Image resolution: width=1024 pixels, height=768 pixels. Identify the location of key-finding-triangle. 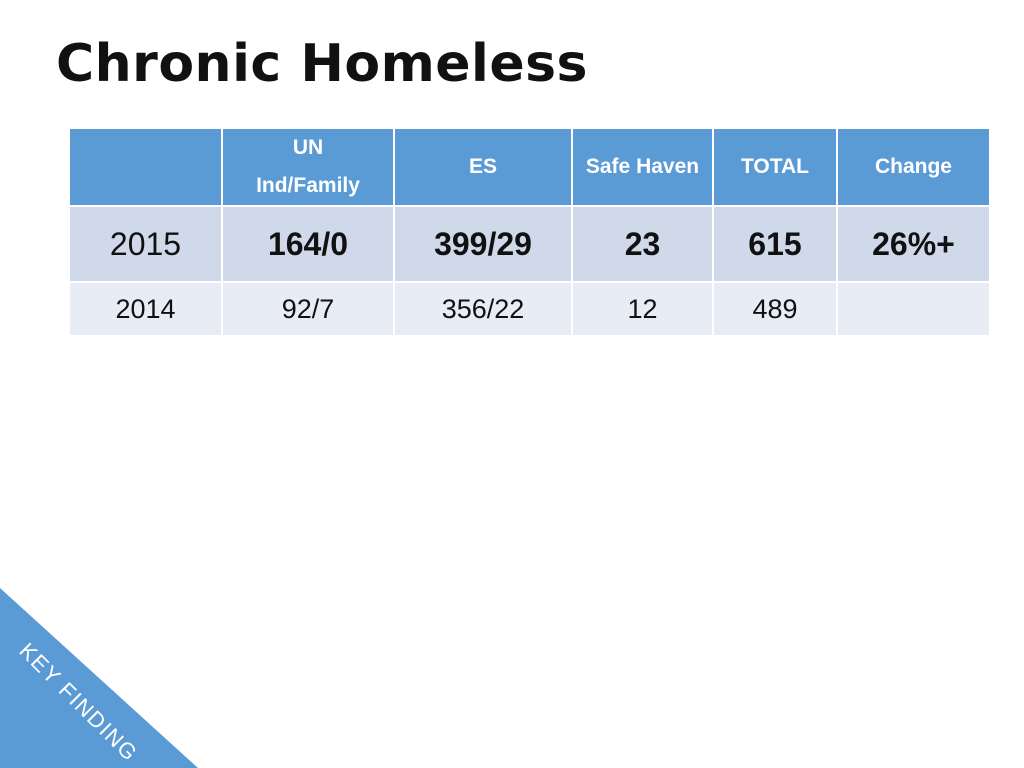
(99, 678).